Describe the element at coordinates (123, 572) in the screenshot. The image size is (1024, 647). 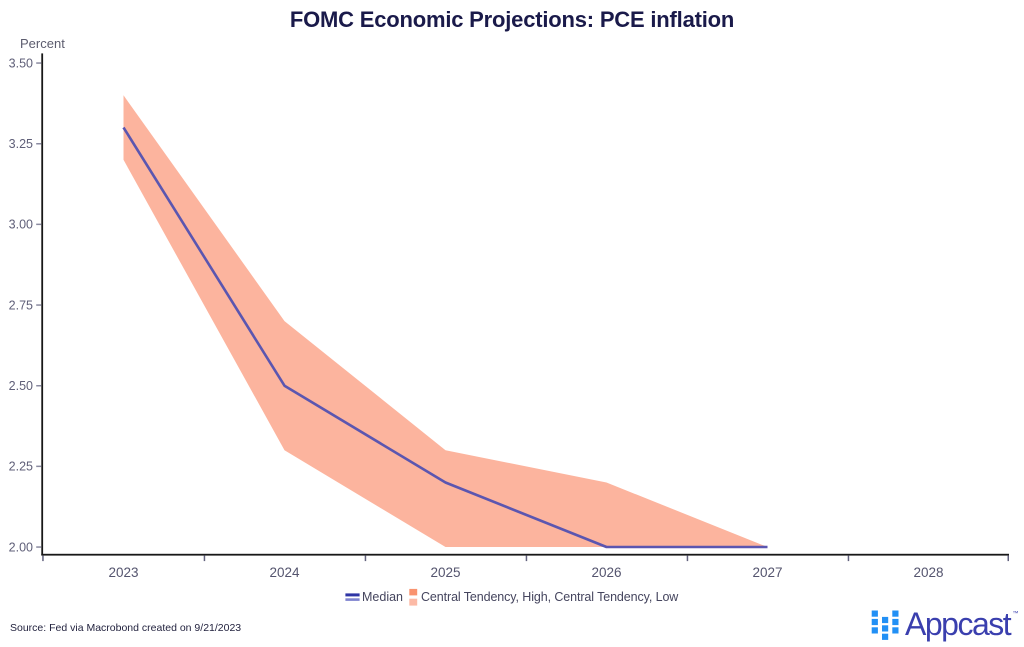
I see `svg-text: 2023` at that location.